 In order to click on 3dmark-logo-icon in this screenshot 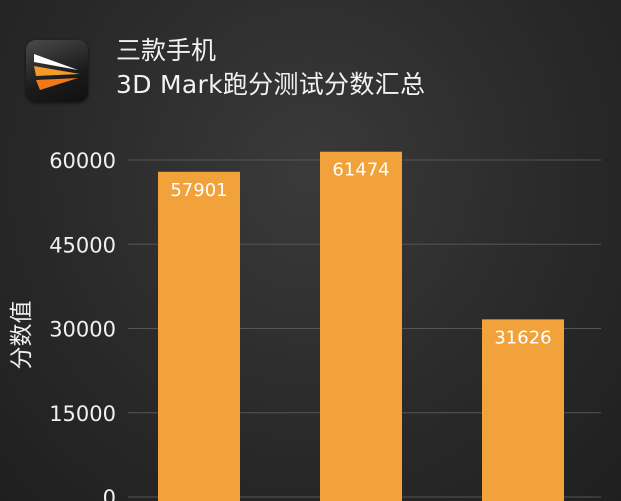, I will do `click(57, 71)`.